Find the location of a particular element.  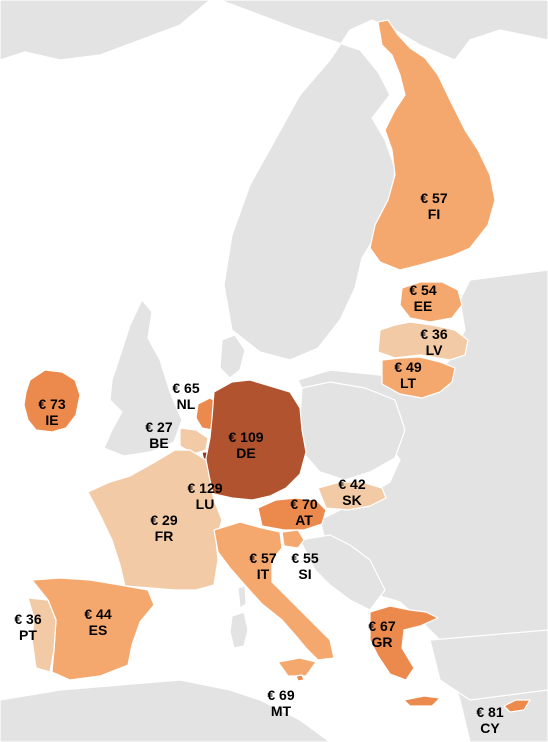

country-shape-sk is located at coordinates (352, 496).